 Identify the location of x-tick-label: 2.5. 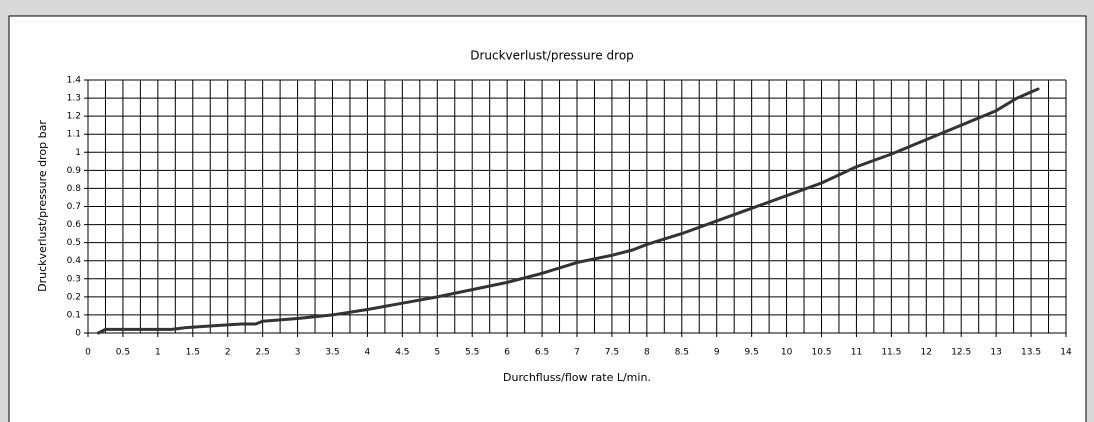
(262, 353).